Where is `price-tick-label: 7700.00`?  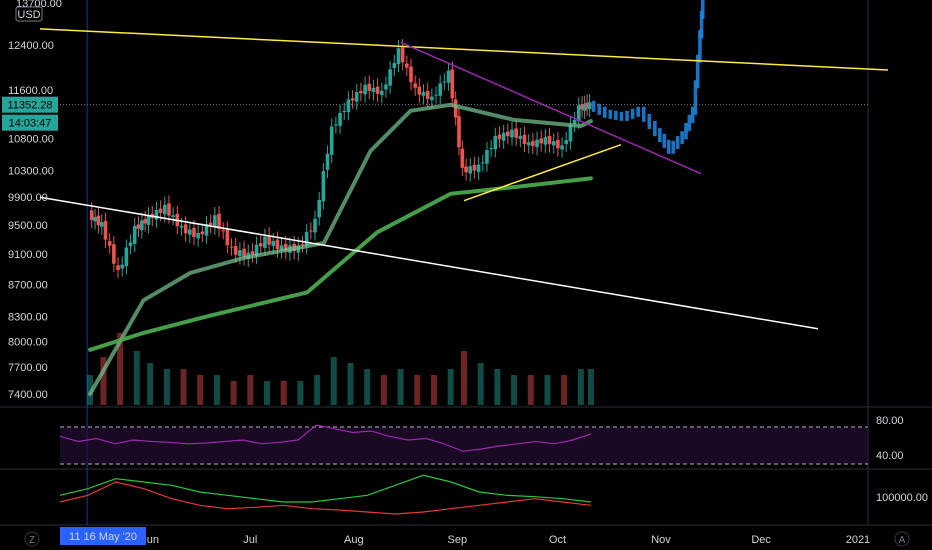 price-tick-label: 7700.00 is located at coordinates (28, 368).